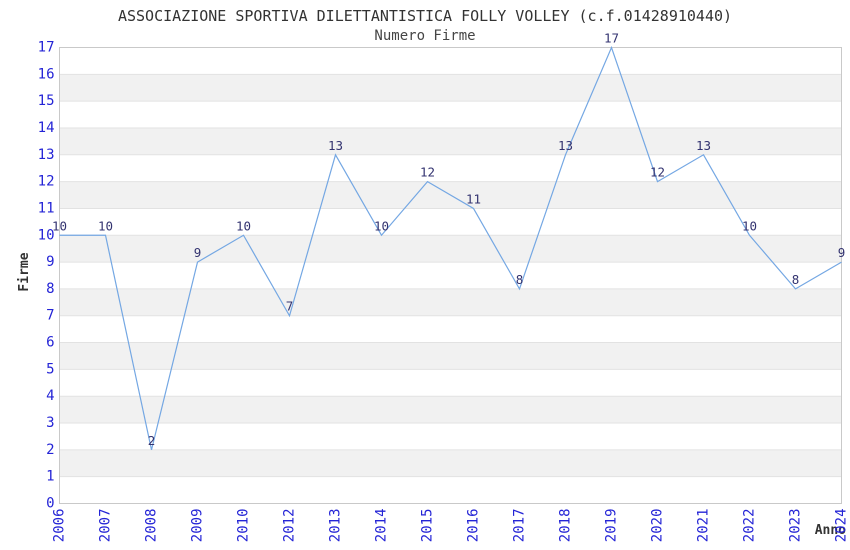 The image size is (850, 550). I want to click on y-tick-label: 1, so click(50, 477).